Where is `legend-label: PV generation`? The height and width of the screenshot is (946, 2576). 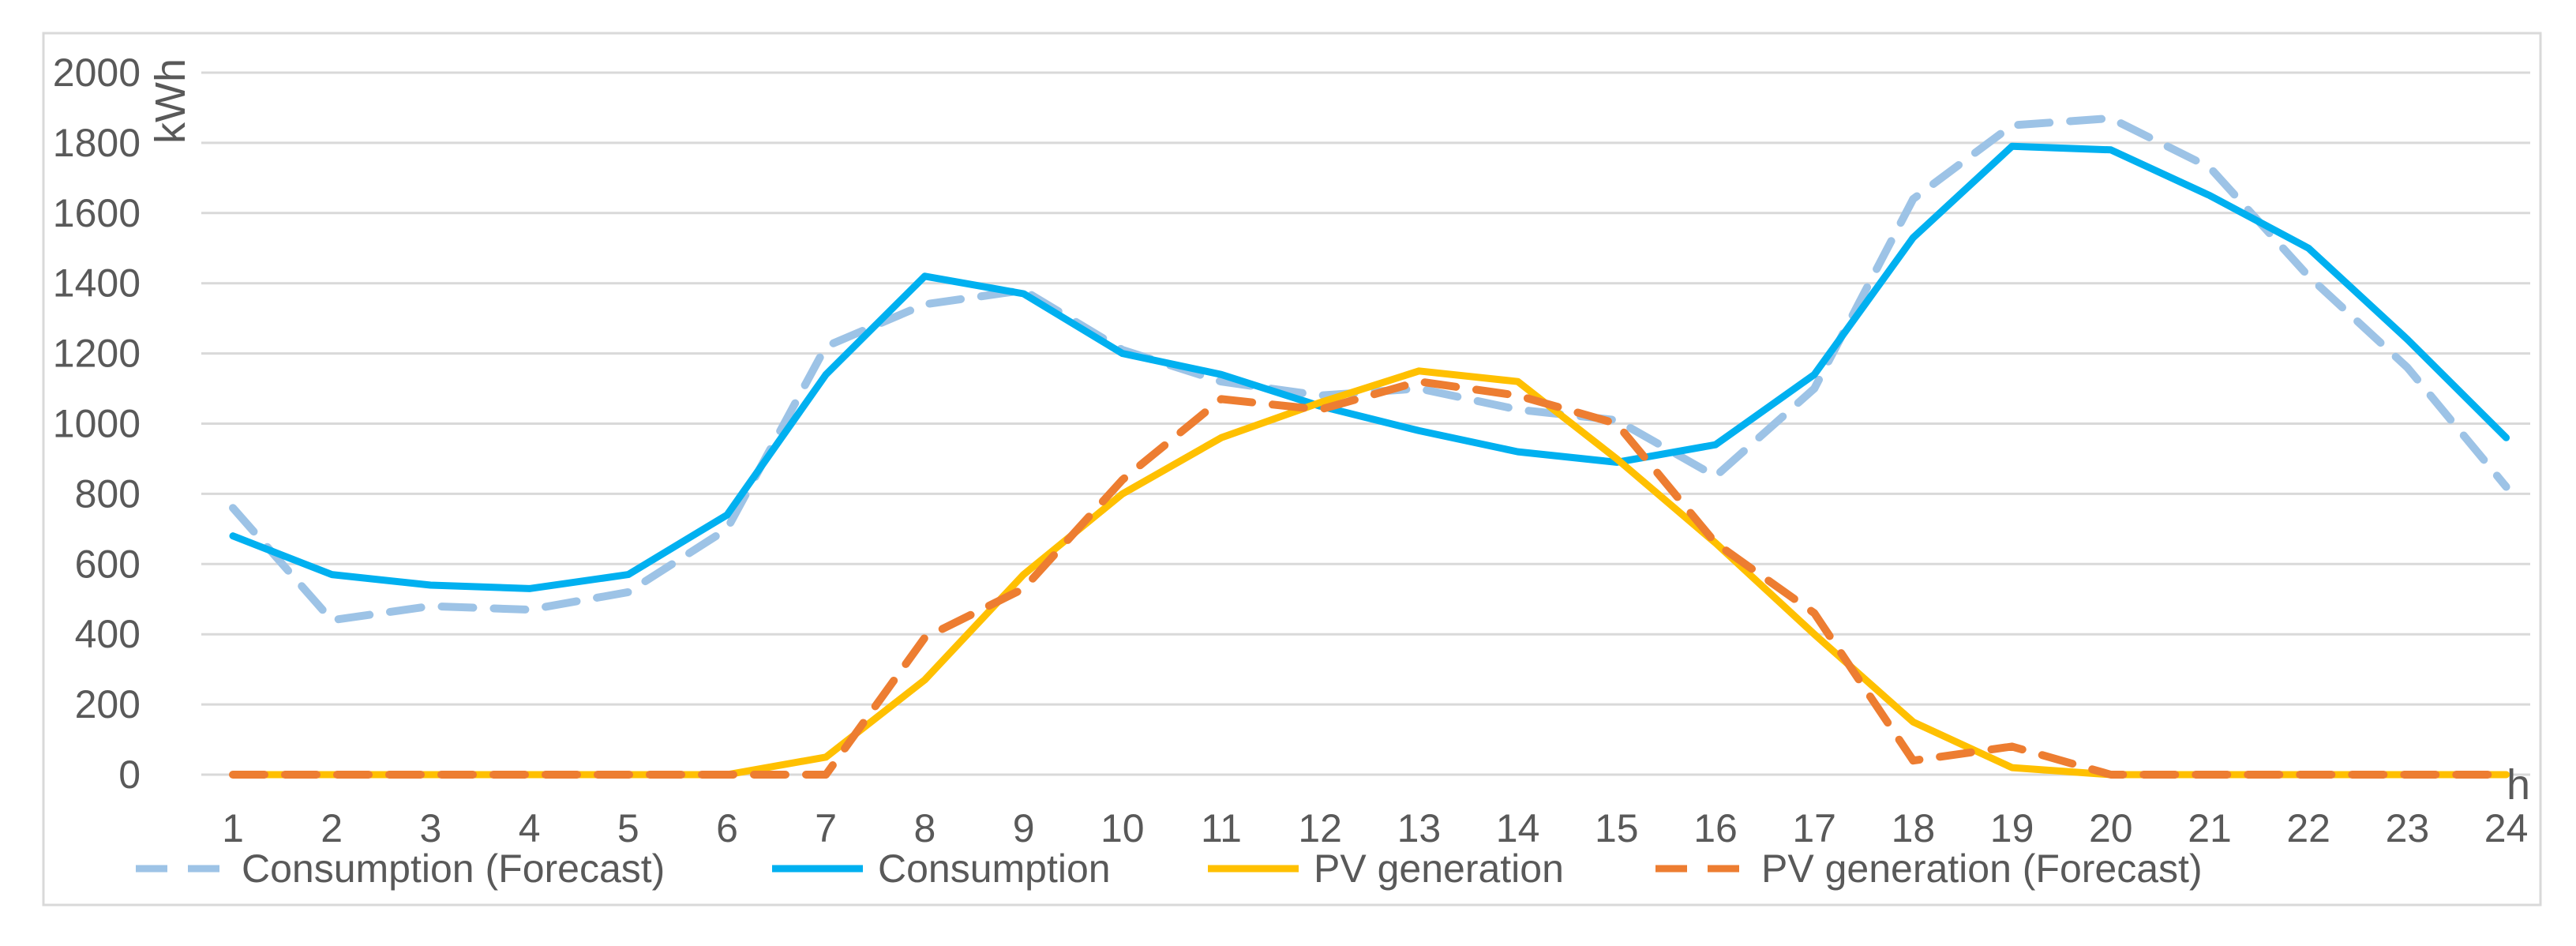
legend-label: PV generation is located at coordinates (1439, 869).